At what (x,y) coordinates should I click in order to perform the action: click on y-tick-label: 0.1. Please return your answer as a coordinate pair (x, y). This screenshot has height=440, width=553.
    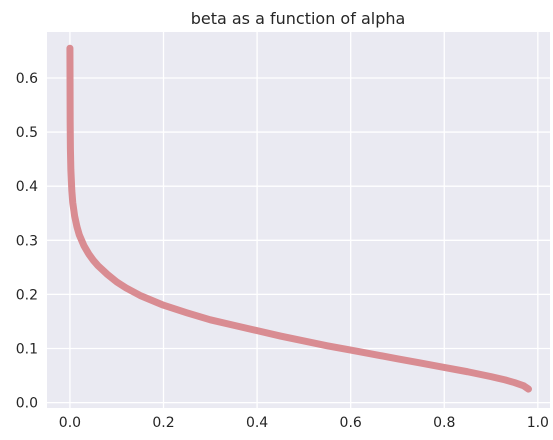
    Looking at the image, I should click on (27, 349).